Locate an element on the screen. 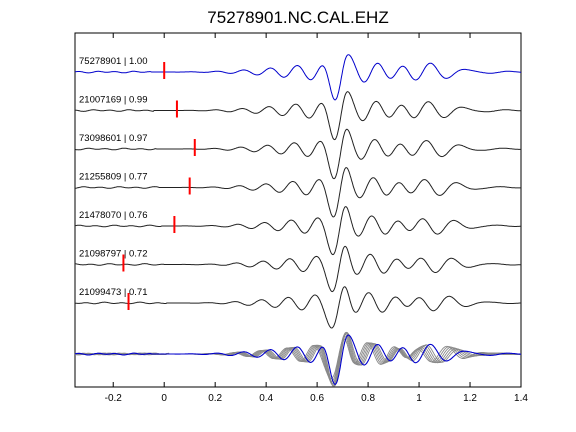  trace-label: 75278901 | 1.00 is located at coordinates (113, 61).